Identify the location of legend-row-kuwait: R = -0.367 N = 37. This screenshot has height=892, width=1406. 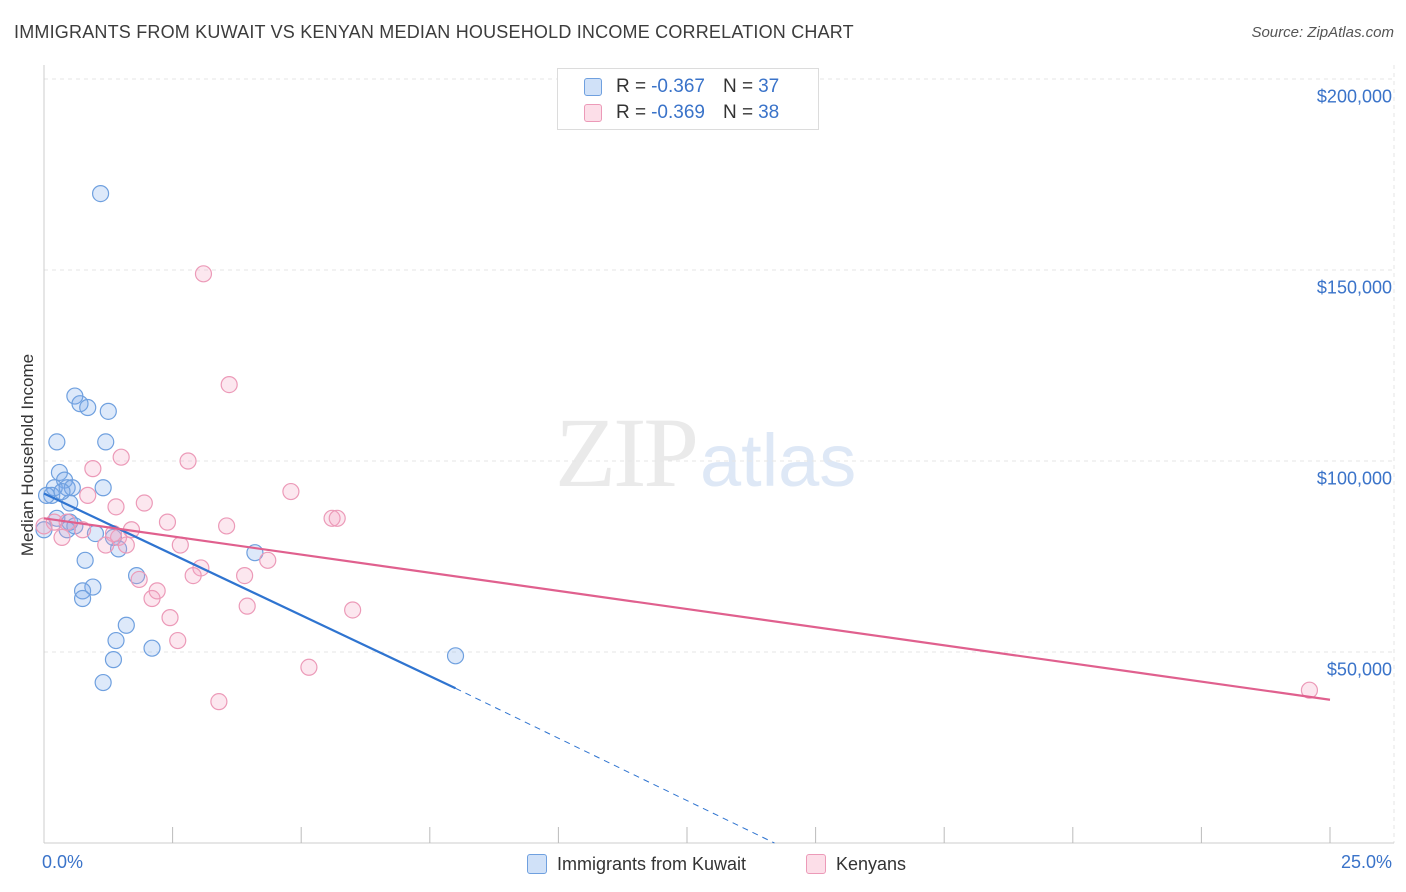
(681, 87).